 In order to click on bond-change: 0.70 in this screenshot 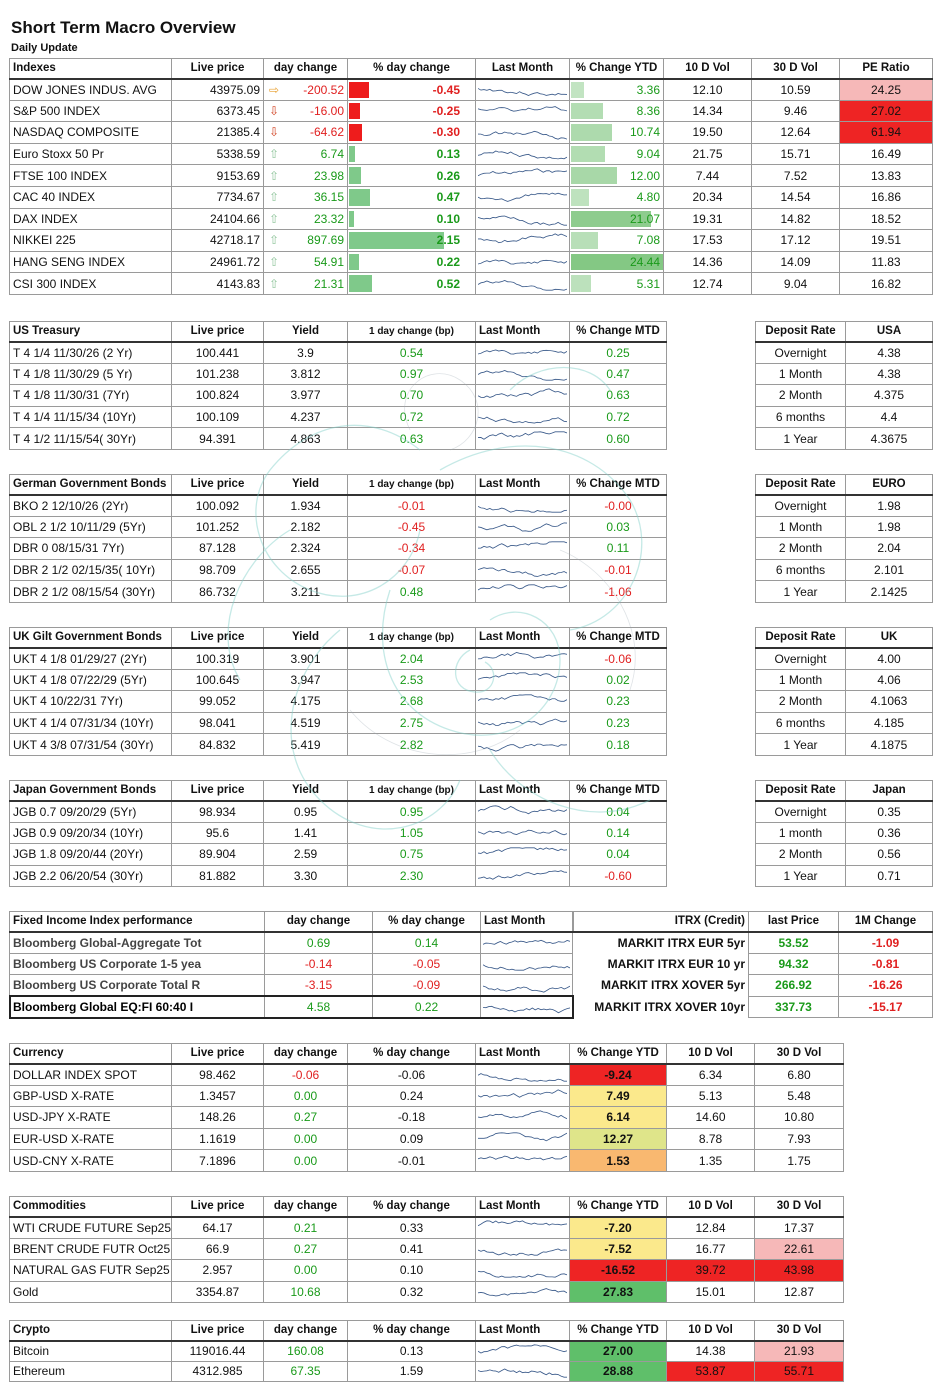, I will do `click(411, 395)`.